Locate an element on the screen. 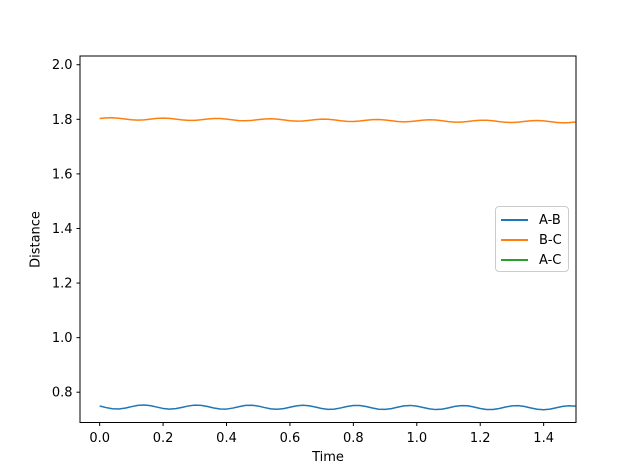 This screenshot has width=640, height=475. x-tick-label: 0.0 is located at coordinates (99, 438).